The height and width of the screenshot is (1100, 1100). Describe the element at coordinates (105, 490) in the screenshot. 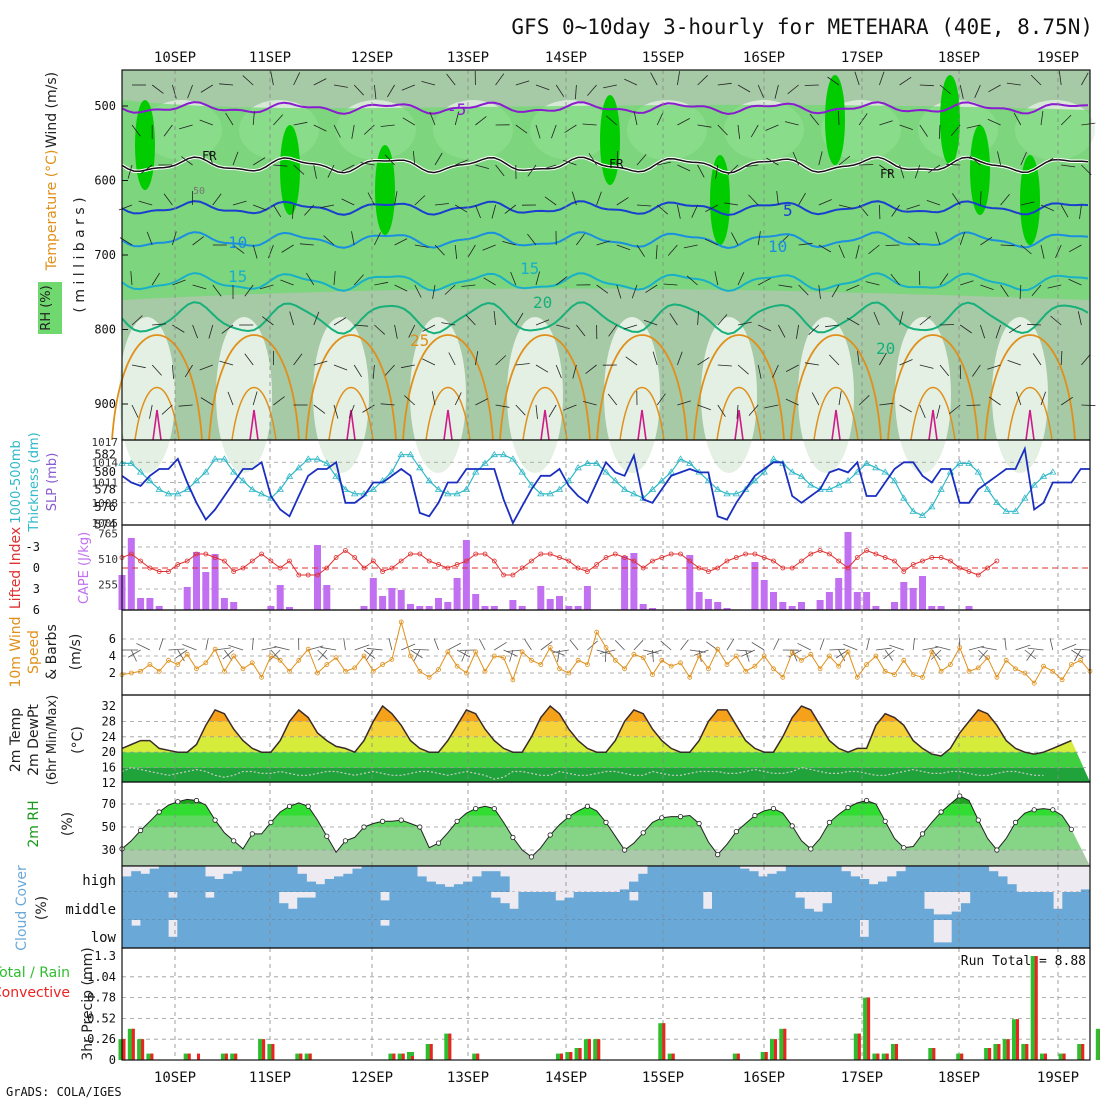

I see `thickness-tick-label: 578` at that location.